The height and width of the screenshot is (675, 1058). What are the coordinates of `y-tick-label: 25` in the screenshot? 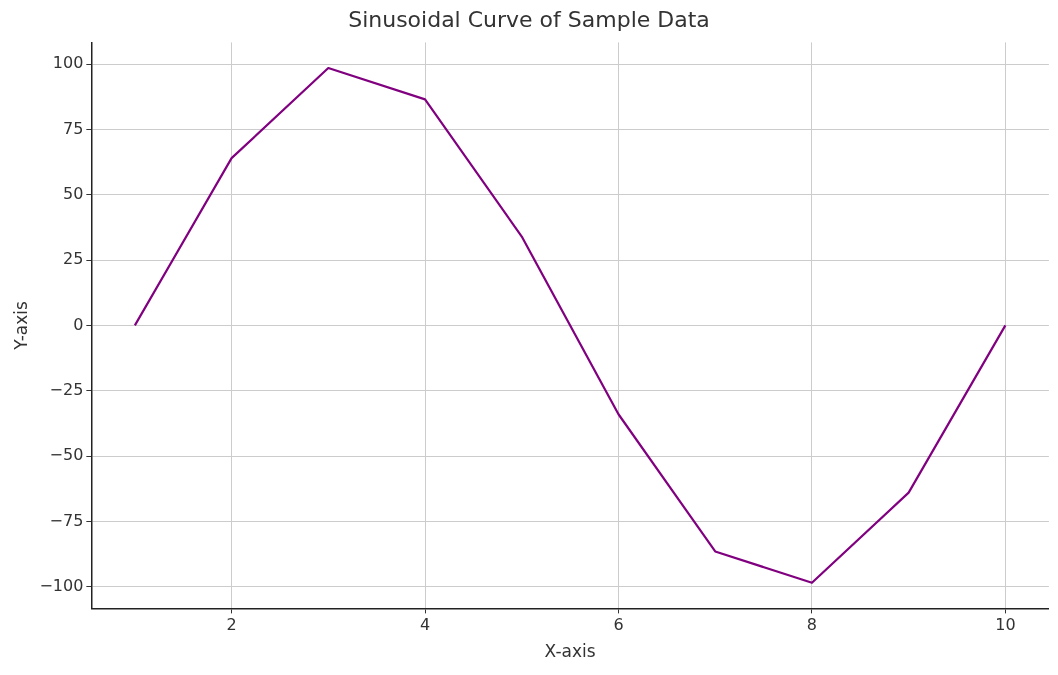 It's located at (73, 259).